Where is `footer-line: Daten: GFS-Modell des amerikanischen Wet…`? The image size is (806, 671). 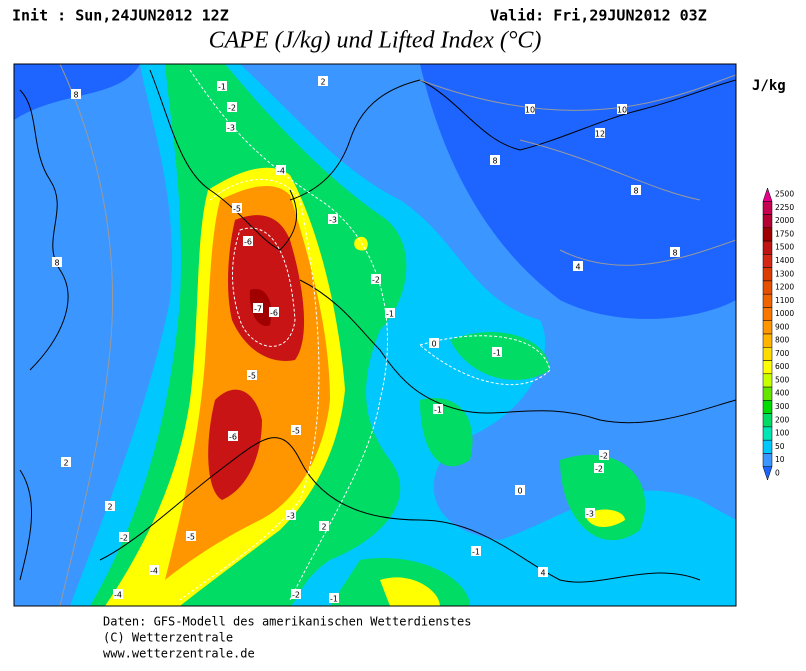 footer-line: Daten: GFS-Modell des amerikanischen Wet… is located at coordinates (287, 622).